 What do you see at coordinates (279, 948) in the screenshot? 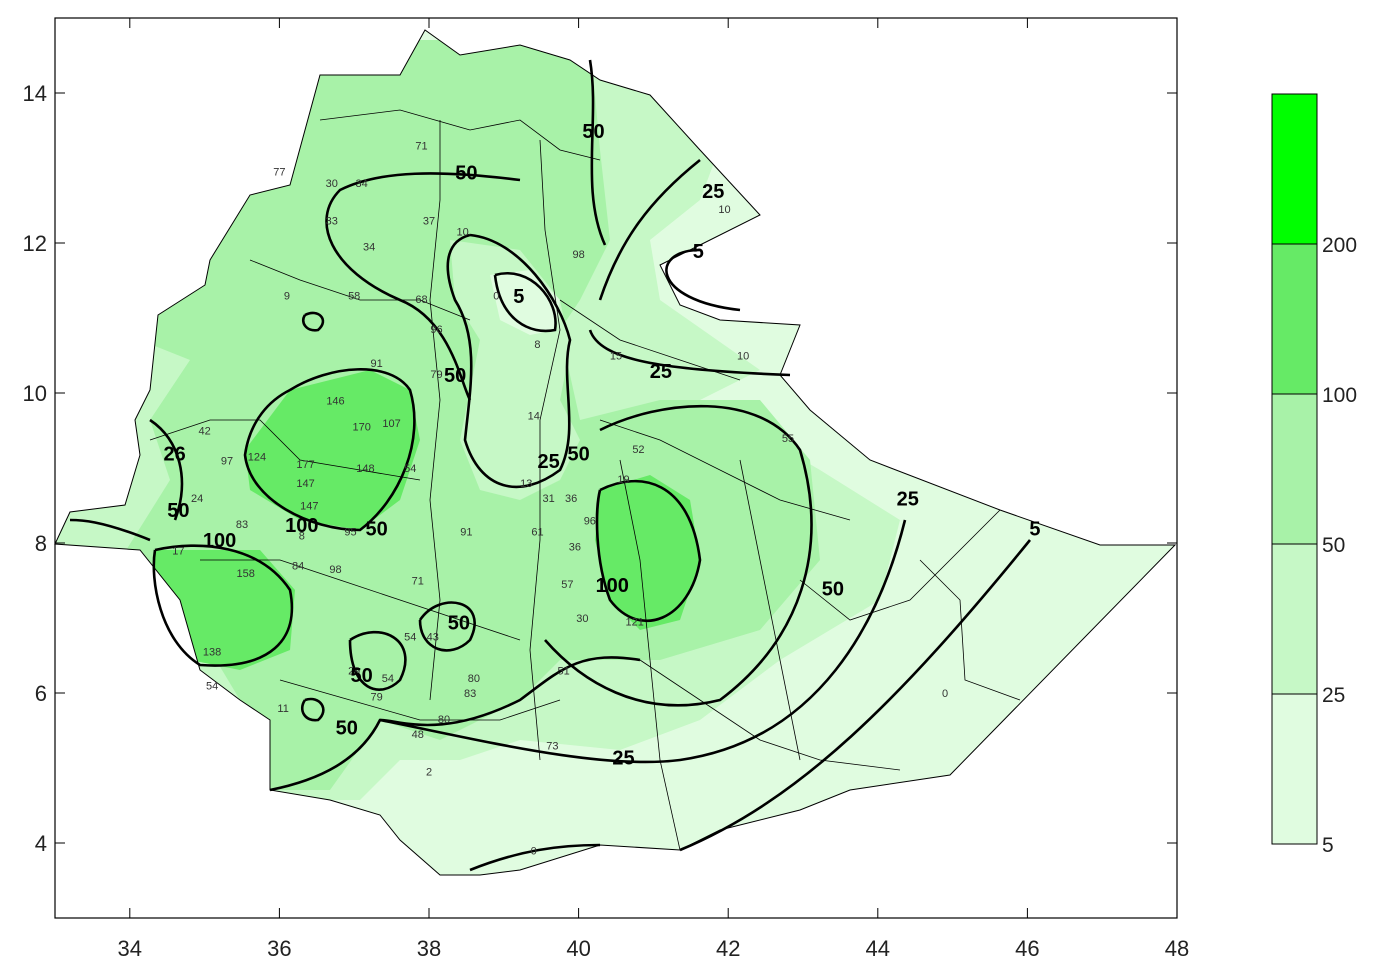
I see `x-tick-label: 36` at bounding box center [279, 948].